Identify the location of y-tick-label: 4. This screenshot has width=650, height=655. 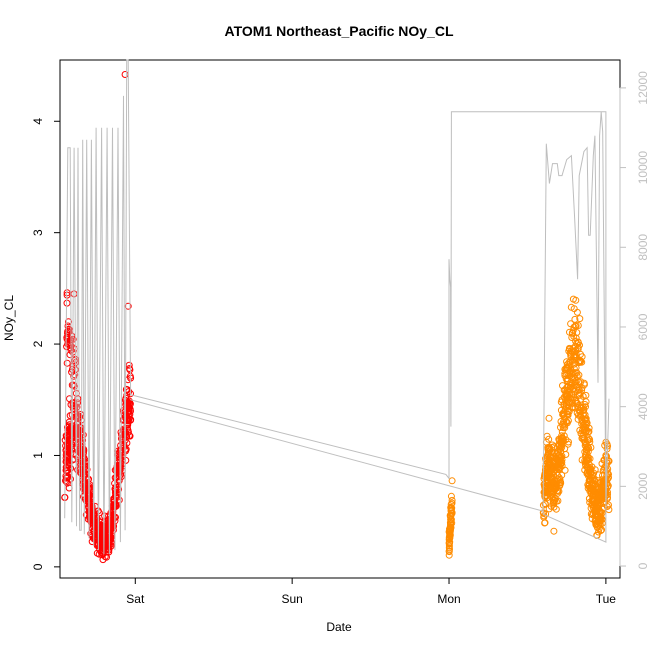
(38, 121).